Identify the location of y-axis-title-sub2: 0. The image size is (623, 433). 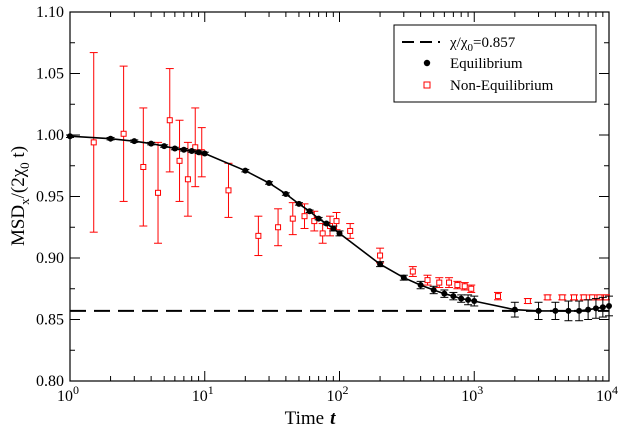
(24, 165).